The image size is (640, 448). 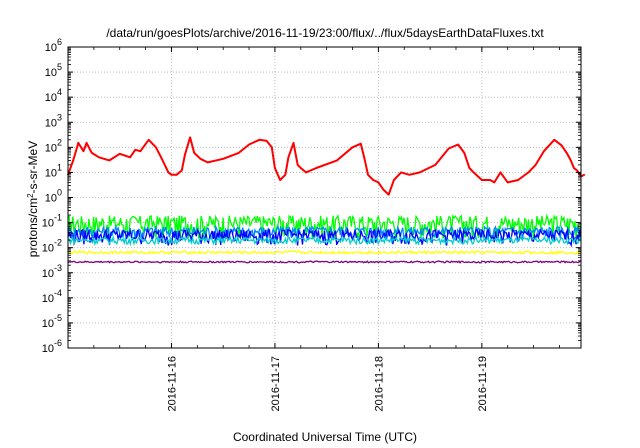 I want to click on y-axis-label: protons/cm2-s-sr-MeV, so click(x=33, y=199).